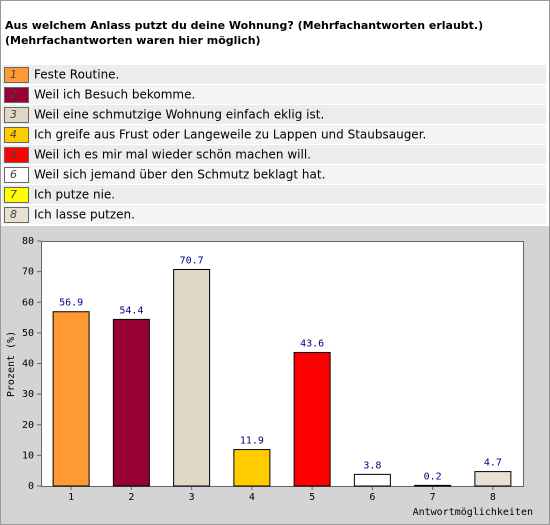 The width and height of the screenshot is (550, 525). I want to click on value-label: 0.2, so click(433, 476).